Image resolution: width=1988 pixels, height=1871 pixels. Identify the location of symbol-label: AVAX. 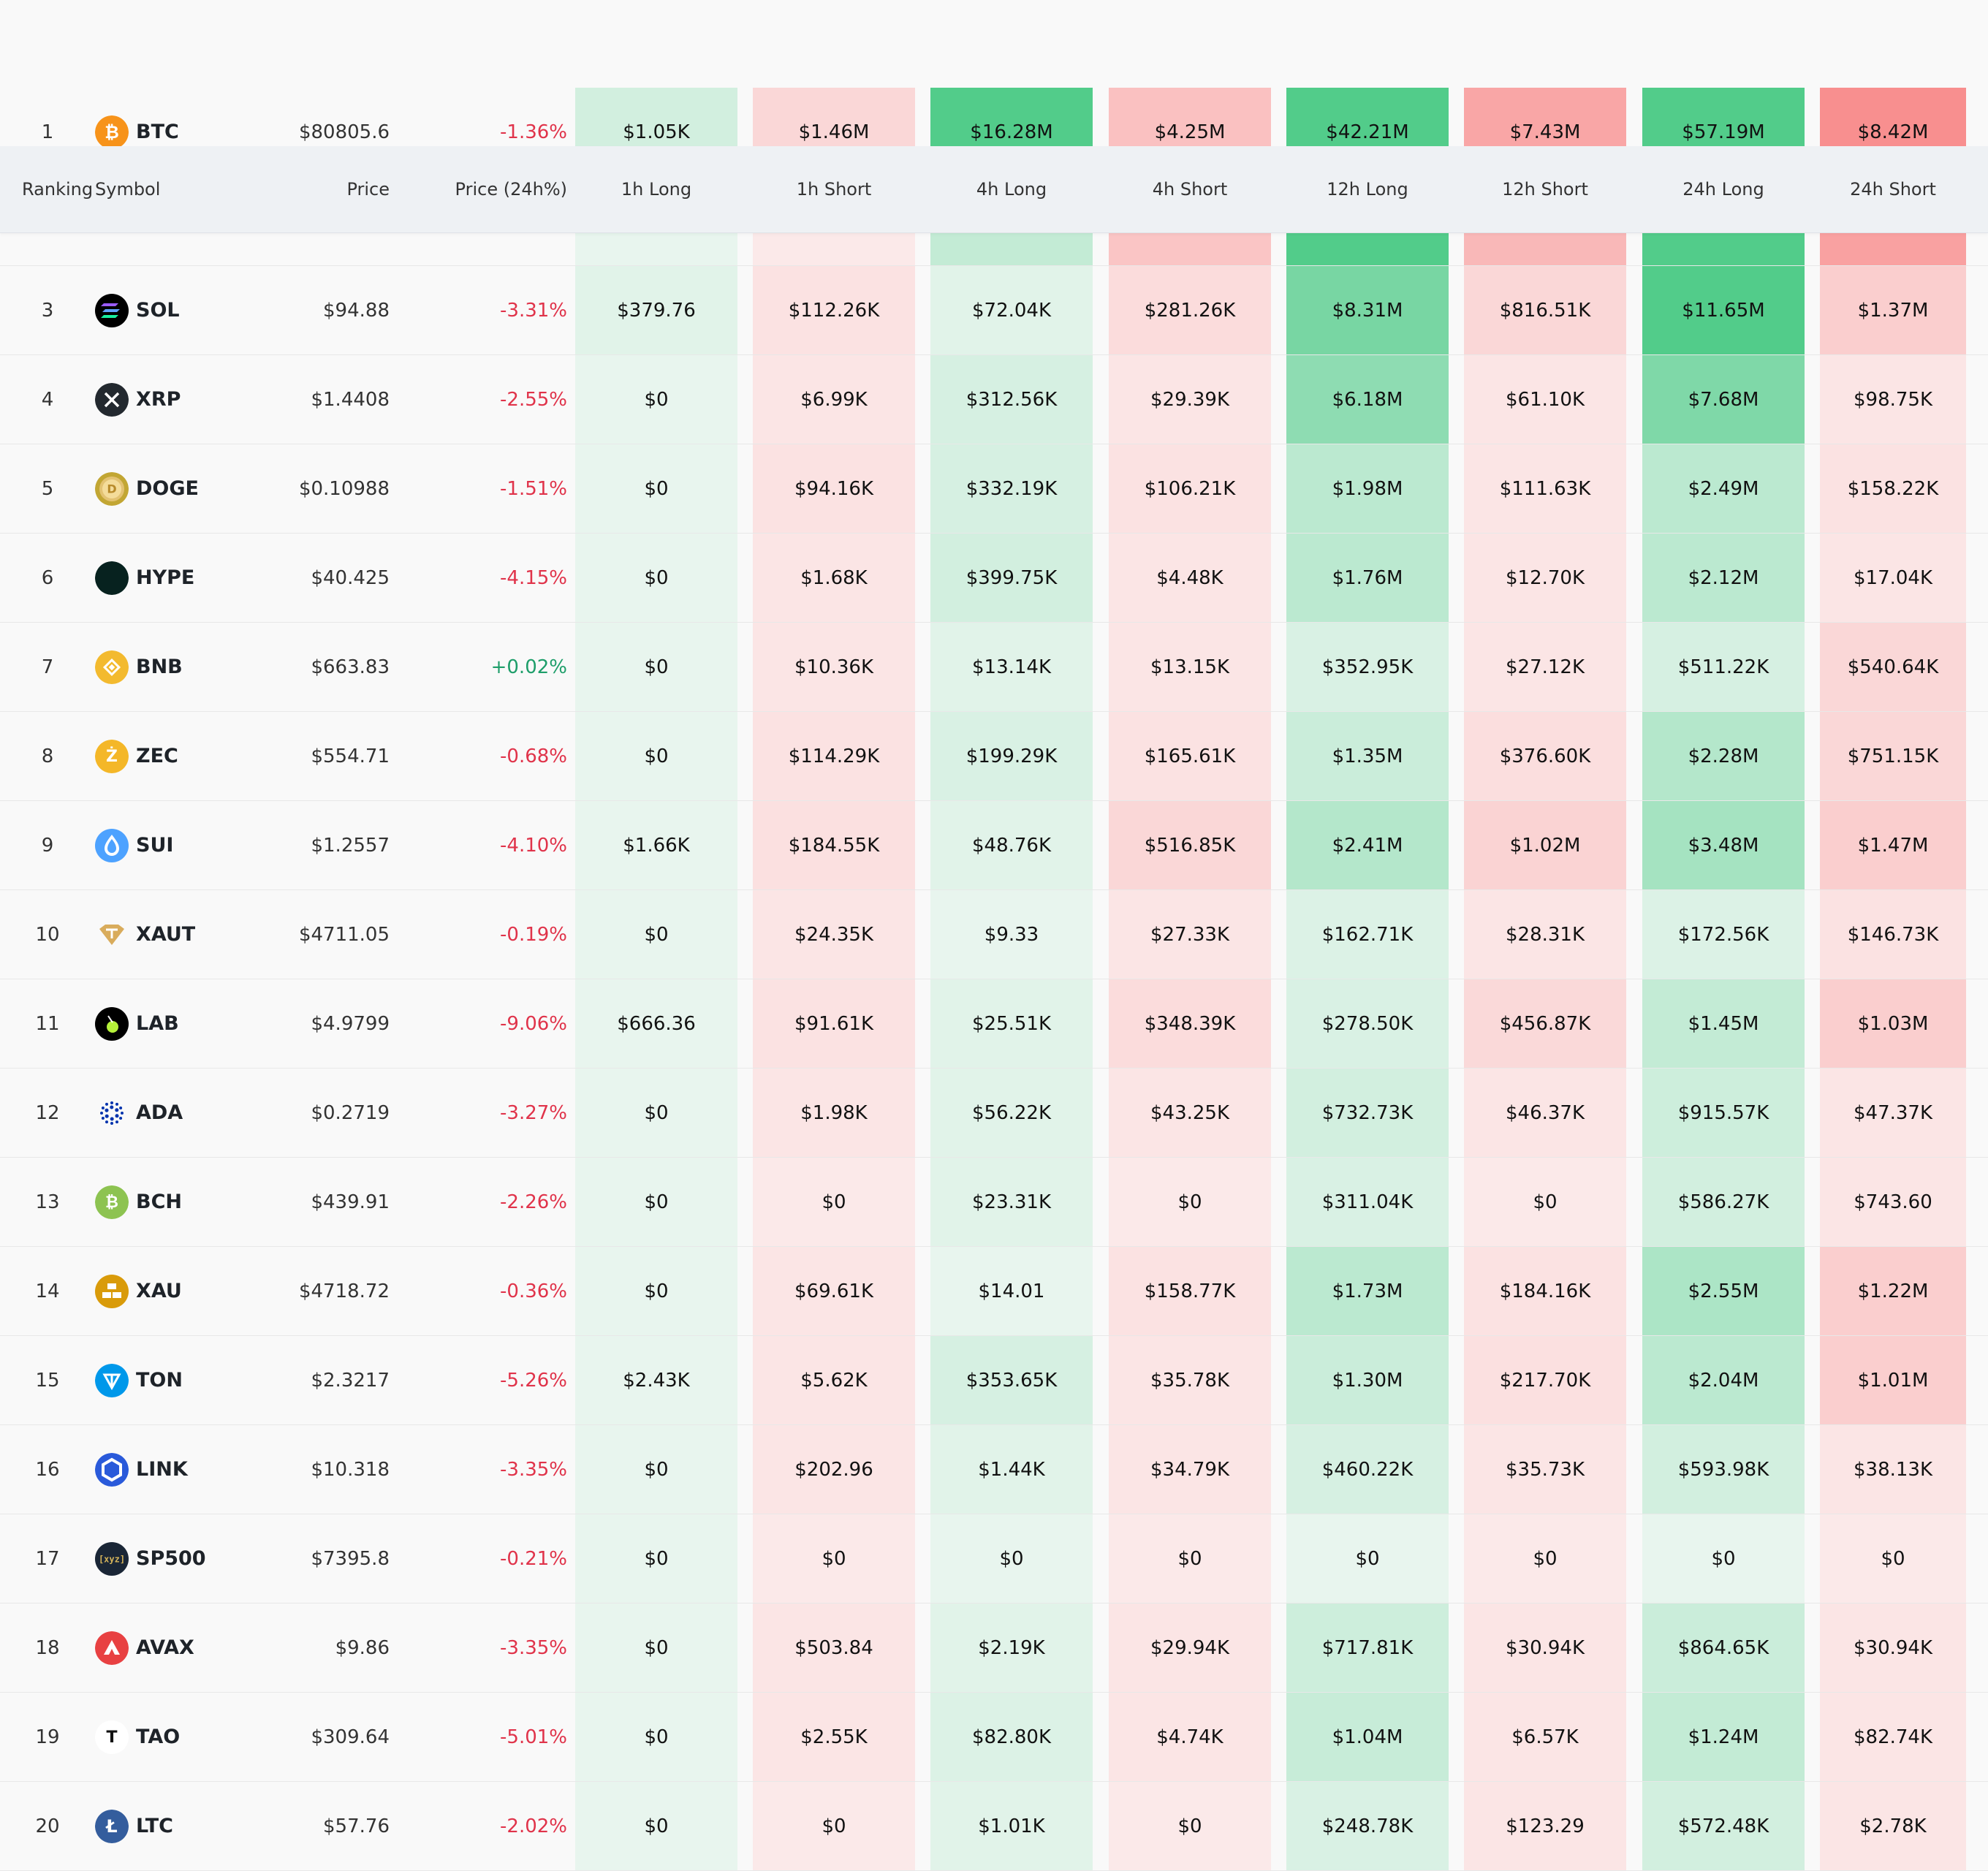
(165, 1647).